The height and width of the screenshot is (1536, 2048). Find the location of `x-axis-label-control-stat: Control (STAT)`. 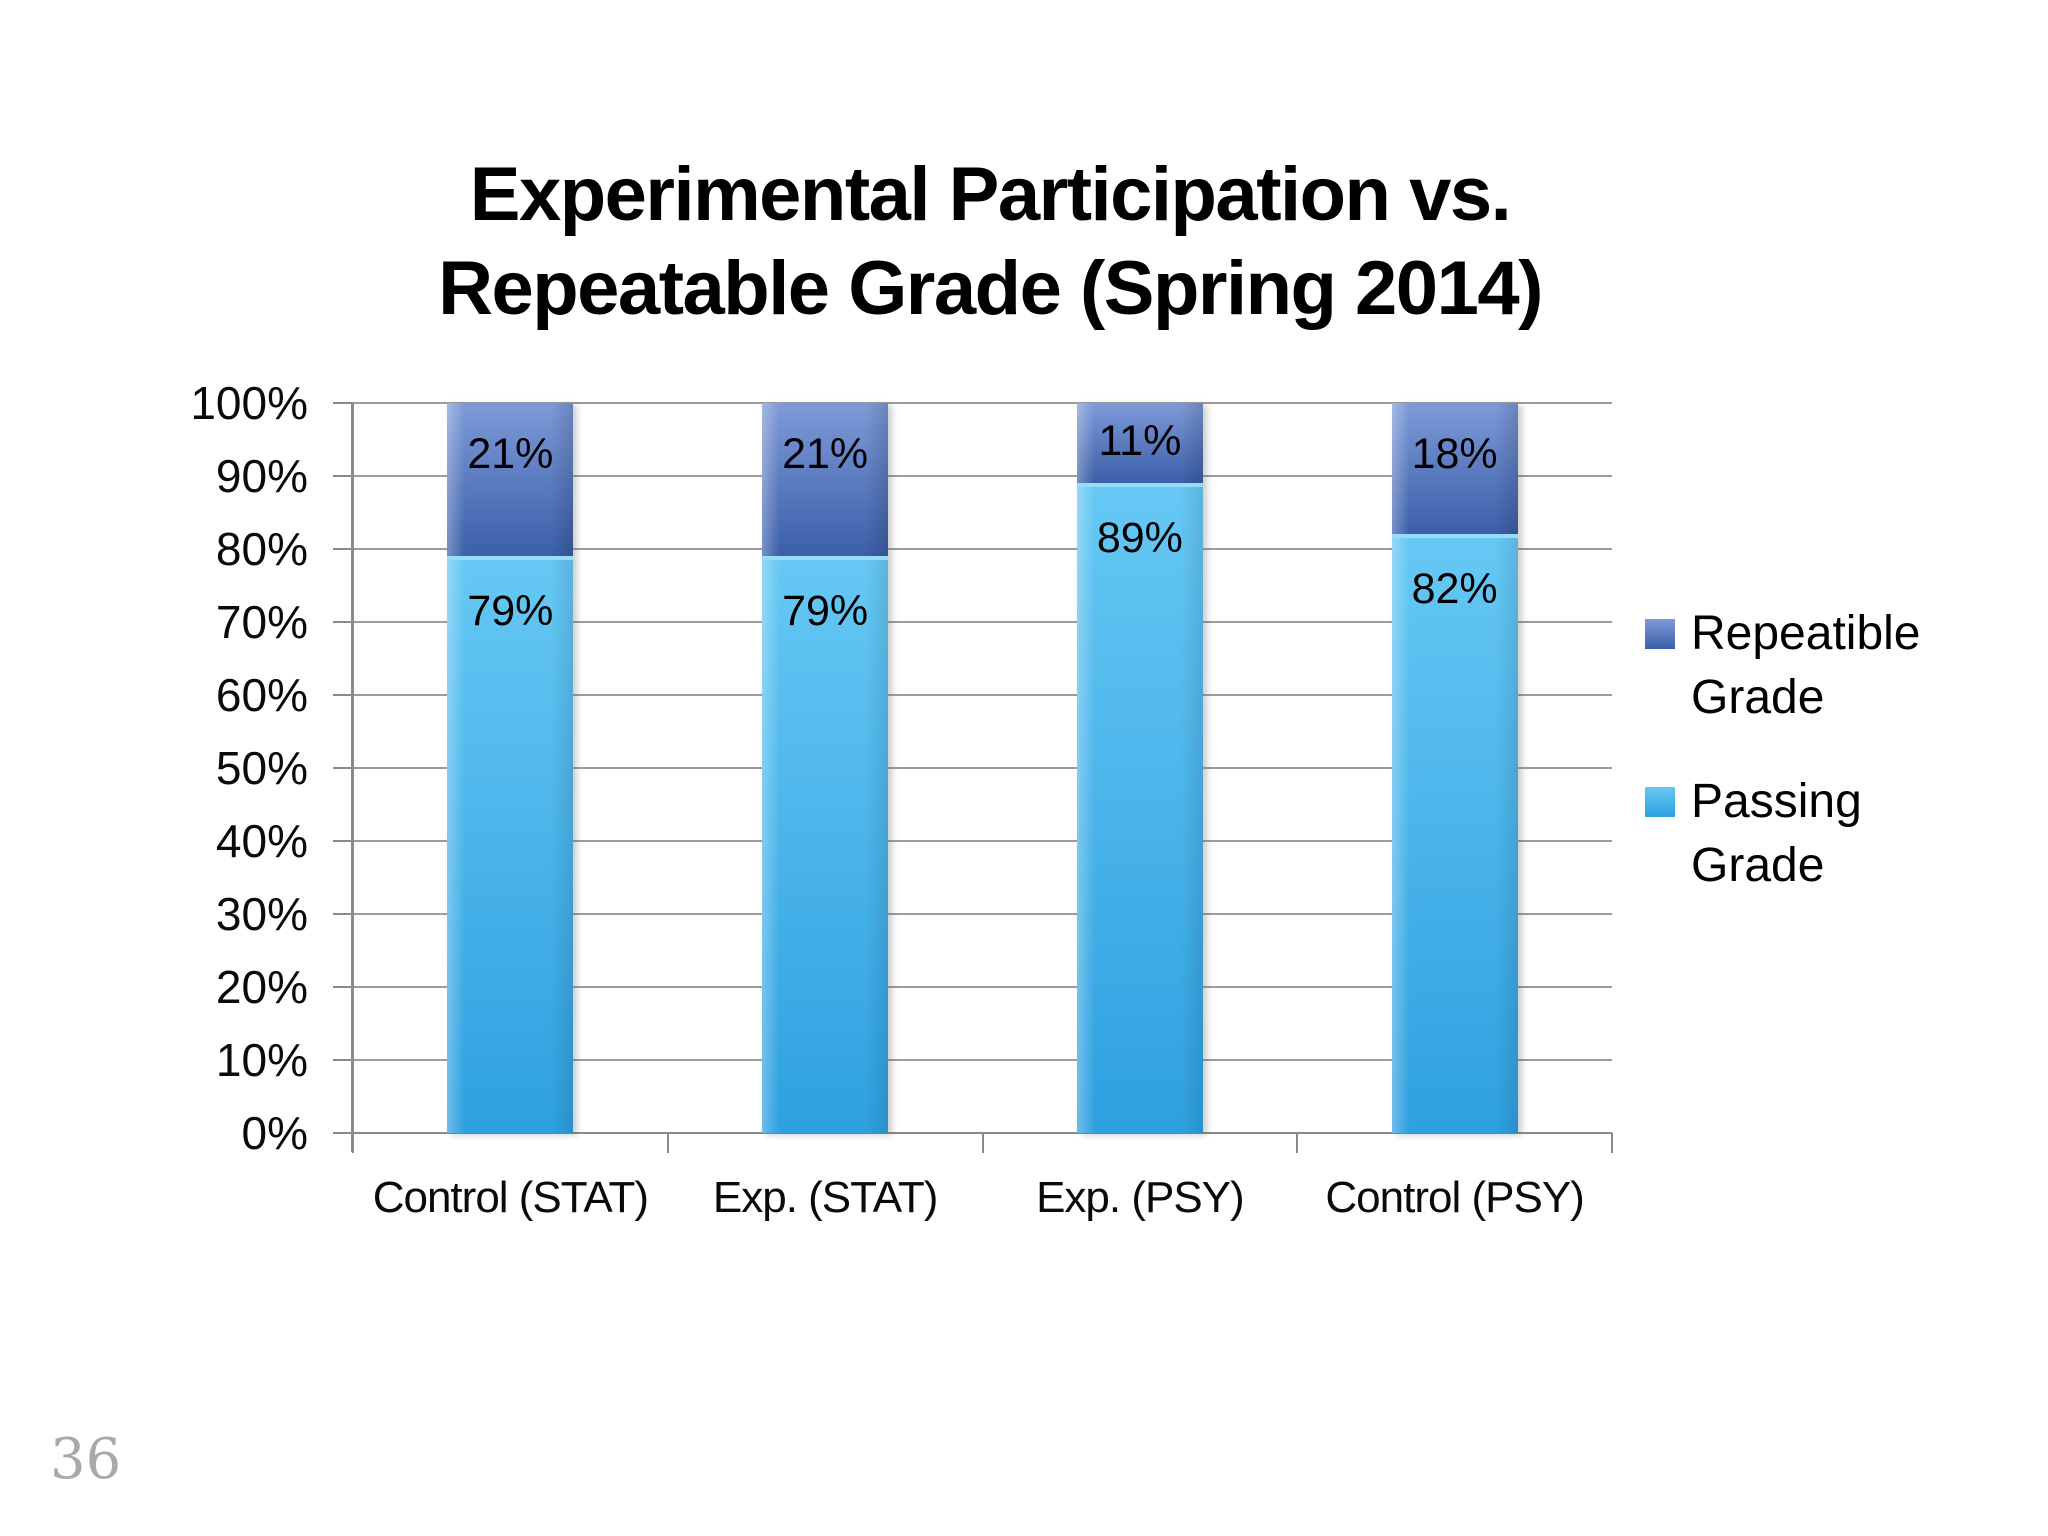

x-axis-label-control-stat: Control (STAT) is located at coordinates (510, 1197).